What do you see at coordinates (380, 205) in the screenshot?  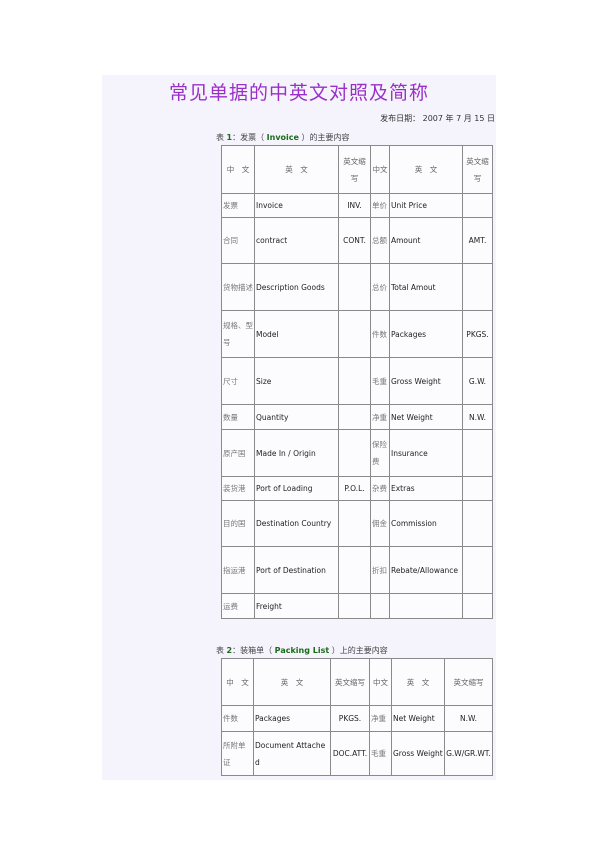 I see `table-cell: 单价` at bounding box center [380, 205].